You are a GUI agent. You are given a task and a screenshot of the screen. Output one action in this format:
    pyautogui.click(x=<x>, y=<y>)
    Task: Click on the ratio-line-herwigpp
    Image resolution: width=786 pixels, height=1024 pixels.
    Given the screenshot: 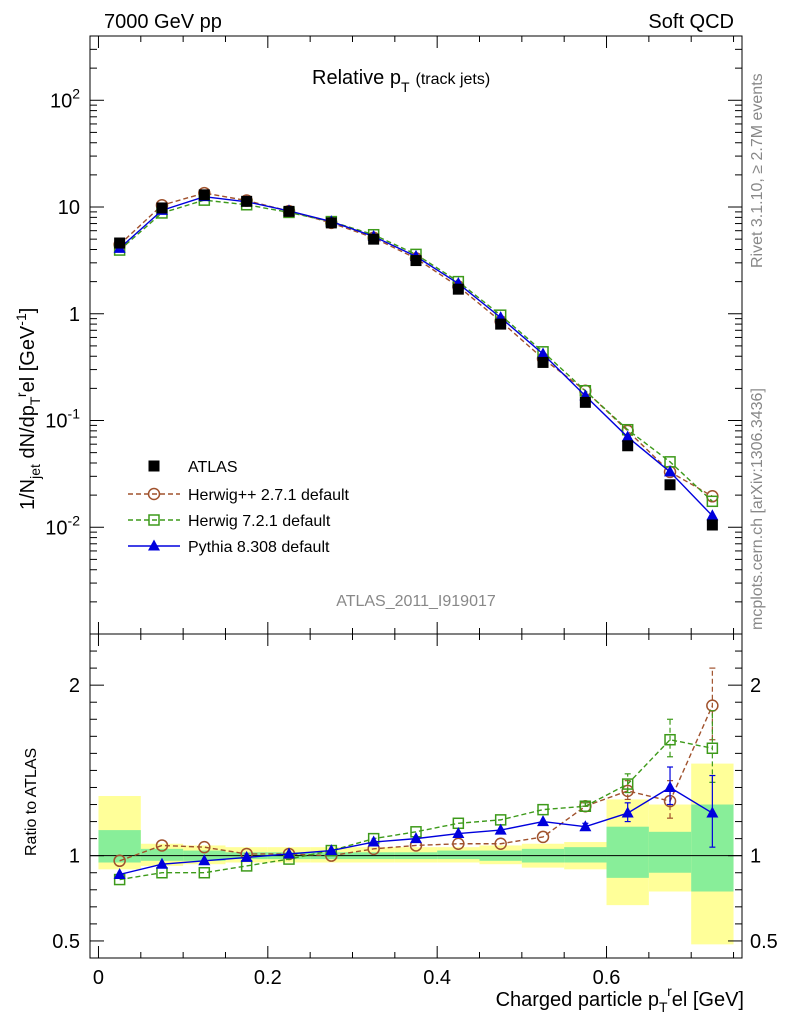 What is the action you would take?
    pyautogui.click(x=416, y=783)
    